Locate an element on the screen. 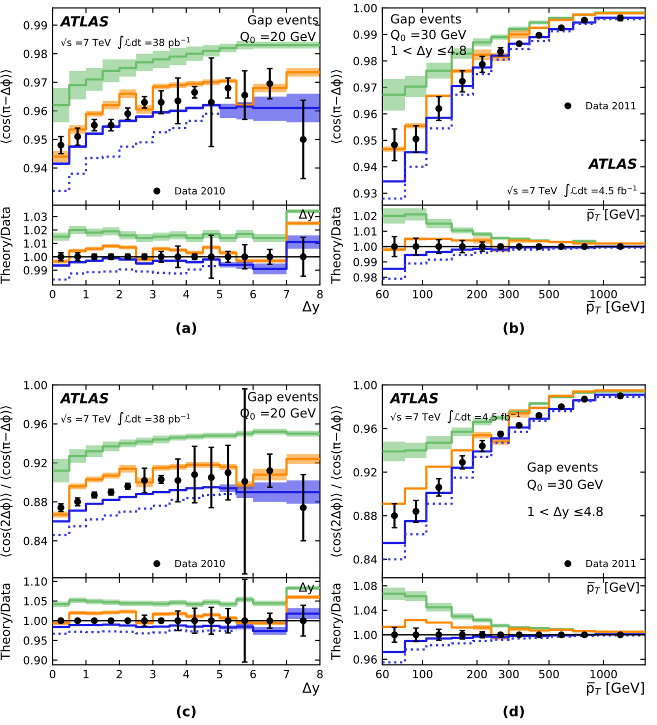 The width and height of the screenshot is (657, 725). y-tick-label: 1.04 is located at coordinates (365, 610).